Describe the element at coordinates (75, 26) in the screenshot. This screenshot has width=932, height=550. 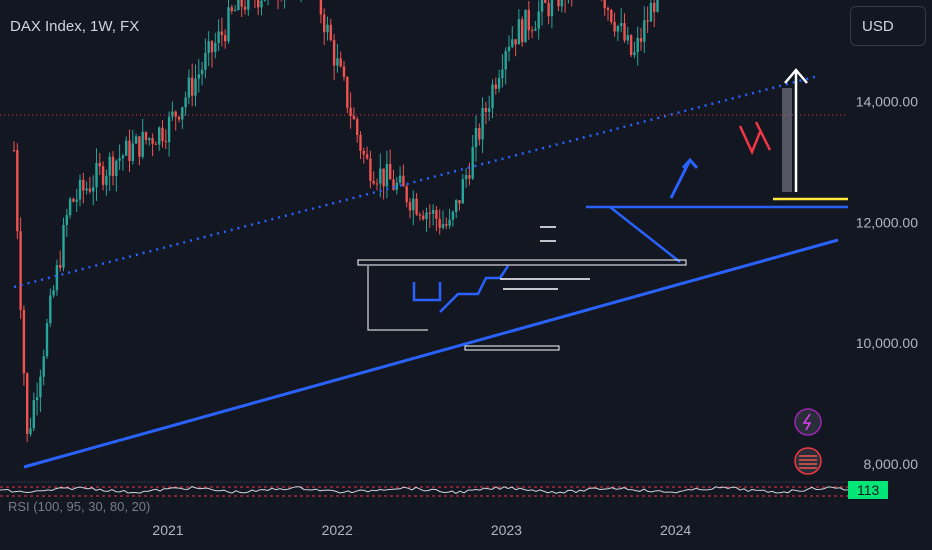
I see `chart-title: DAX Index, 1W, FX` at that location.